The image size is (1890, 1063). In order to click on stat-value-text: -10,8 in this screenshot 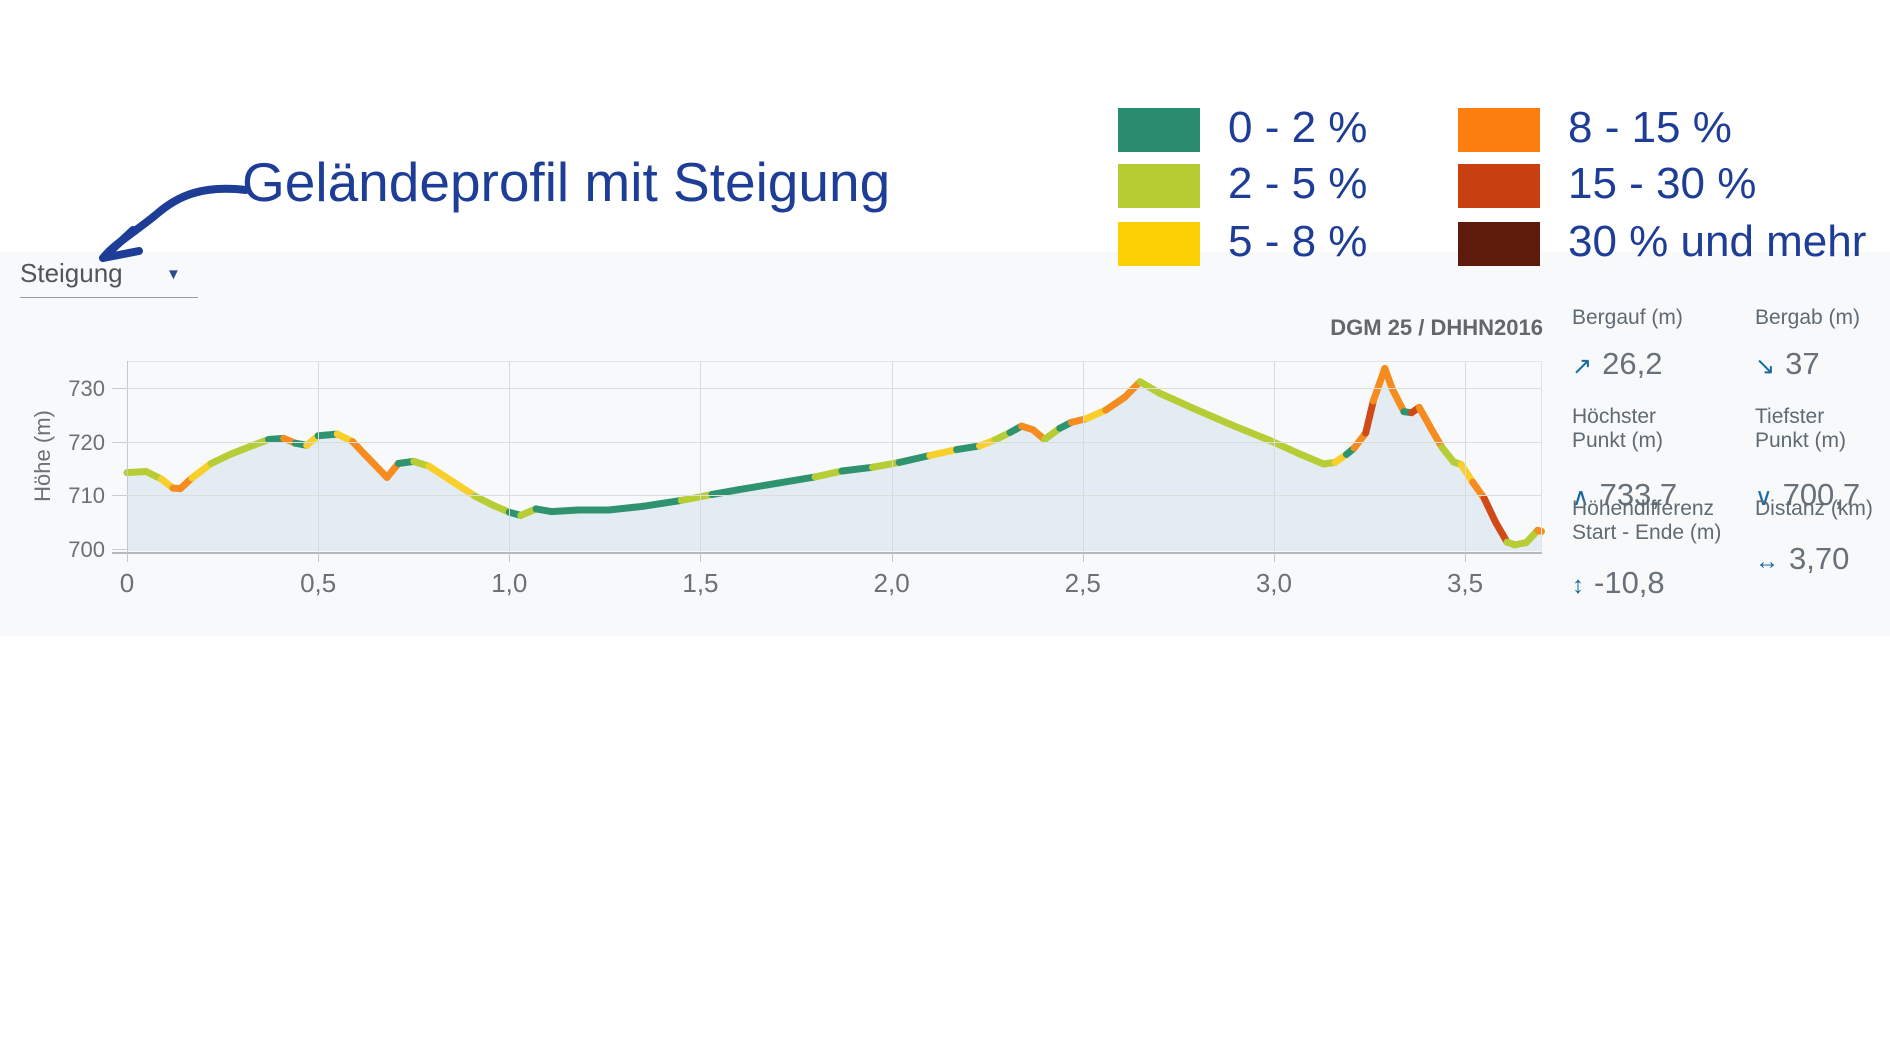, I will do `click(1629, 582)`.